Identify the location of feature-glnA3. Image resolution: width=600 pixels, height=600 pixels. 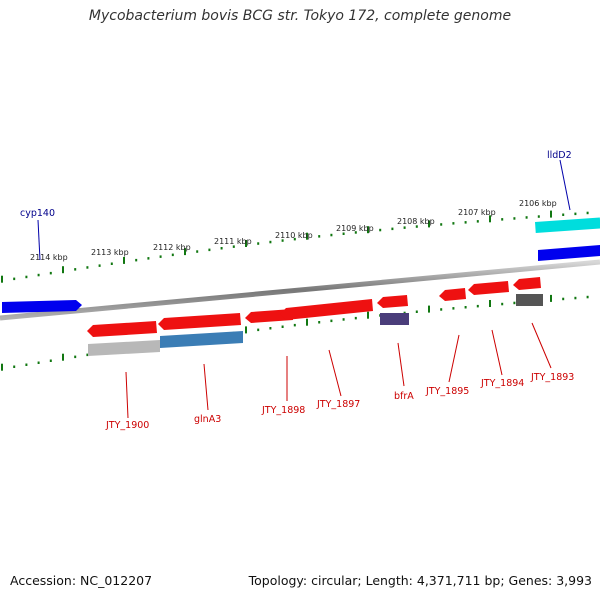
(199, 321).